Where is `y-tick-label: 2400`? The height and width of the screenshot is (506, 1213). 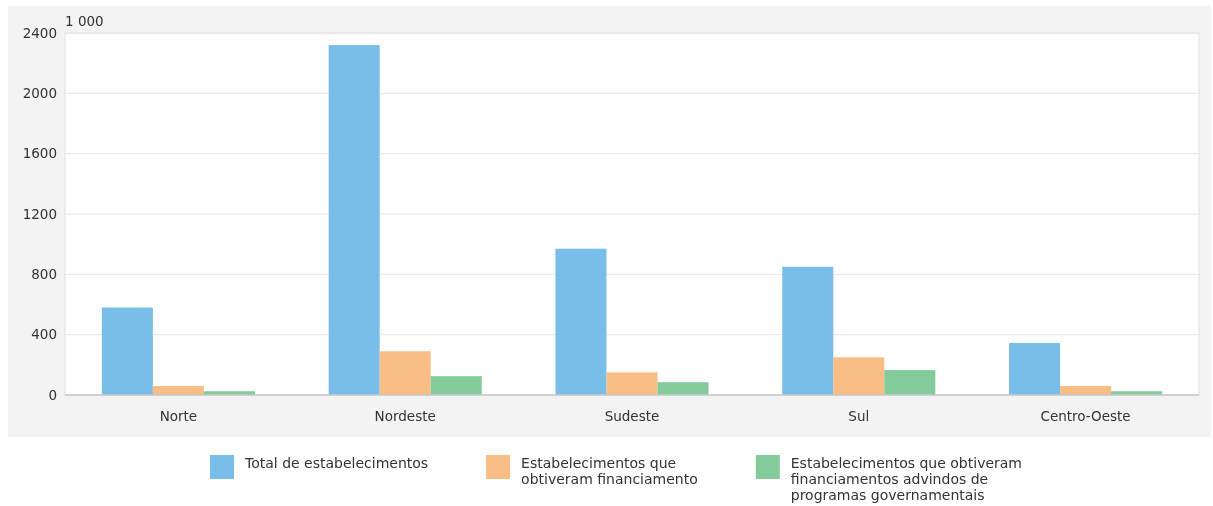
y-tick-label: 2400 is located at coordinates (39, 32).